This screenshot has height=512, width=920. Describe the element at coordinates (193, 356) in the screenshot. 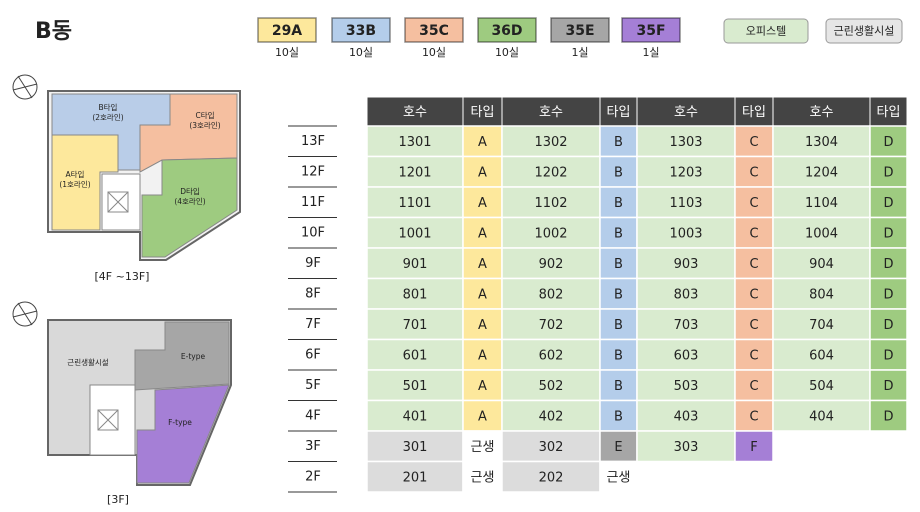

I see `plan-label: E-type` at that location.